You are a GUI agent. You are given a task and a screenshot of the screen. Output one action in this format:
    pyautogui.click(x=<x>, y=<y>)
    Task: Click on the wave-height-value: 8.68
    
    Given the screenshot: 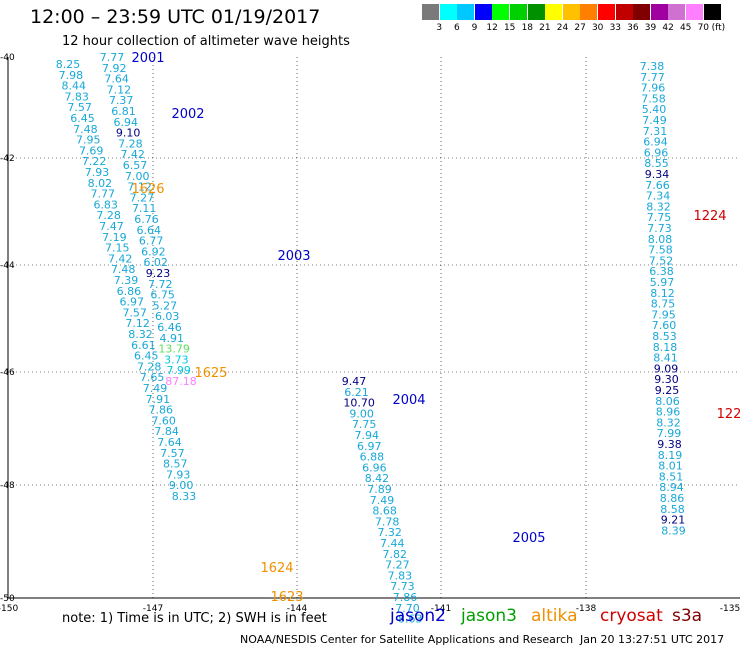 What is the action you would take?
    pyautogui.click(x=384, y=511)
    